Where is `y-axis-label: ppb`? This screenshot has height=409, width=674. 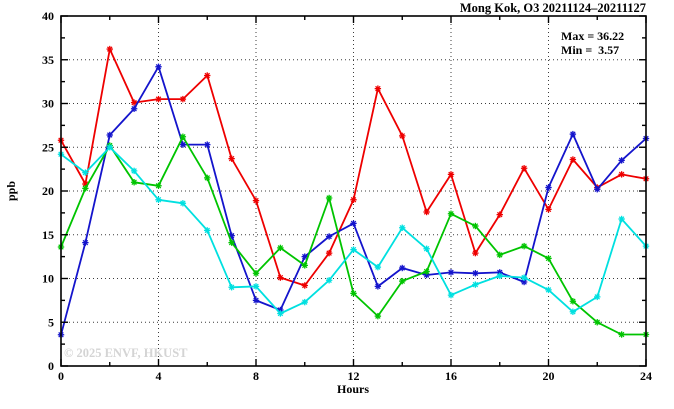 y-axis-label: ppb is located at coordinates (11, 191).